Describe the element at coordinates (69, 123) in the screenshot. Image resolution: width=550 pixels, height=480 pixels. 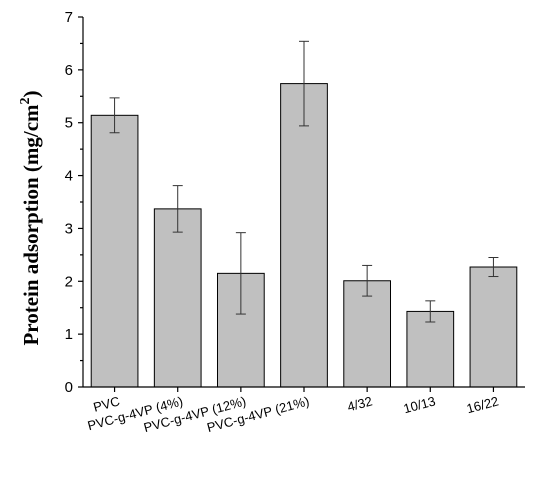
I see `y-tick-label: 5` at that location.